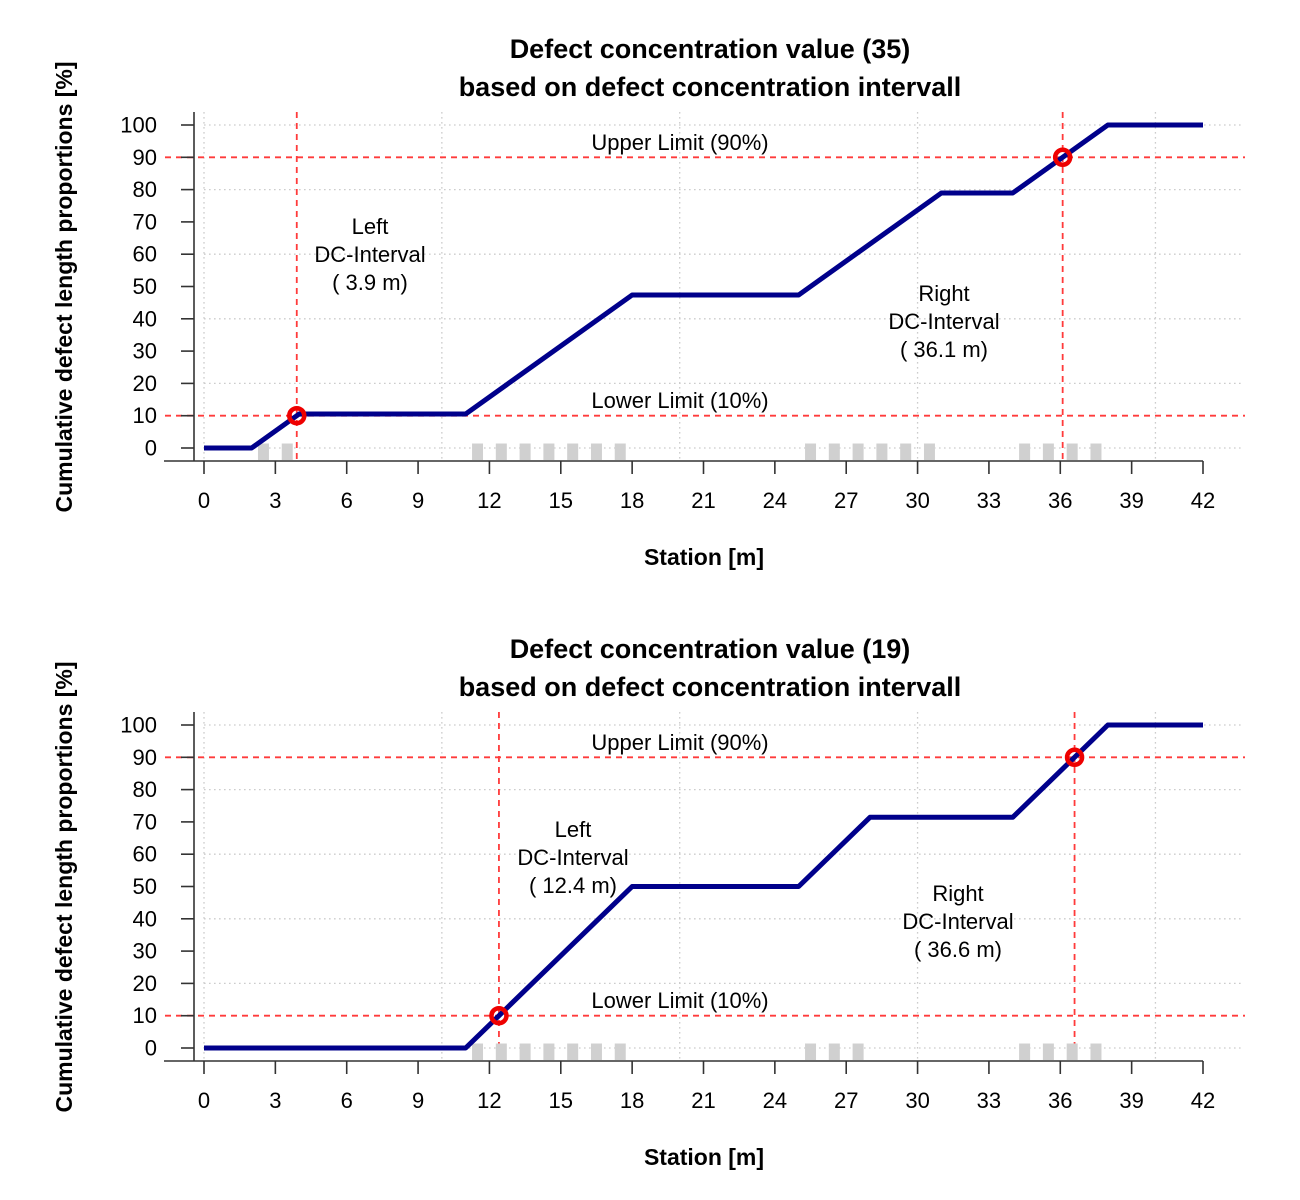 This screenshot has height=1200, width=1300. I want to click on x-axis-tick-label: 30, so click(917, 500).